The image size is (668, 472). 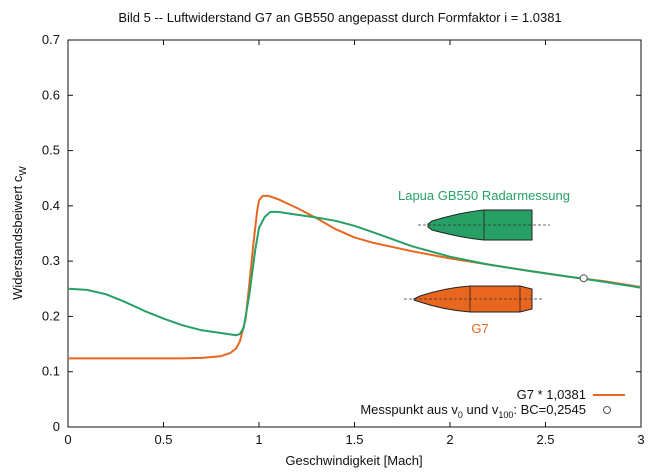 I want to click on legend-label-g7: G7 * 1,0381, so click(x=551, y=394).